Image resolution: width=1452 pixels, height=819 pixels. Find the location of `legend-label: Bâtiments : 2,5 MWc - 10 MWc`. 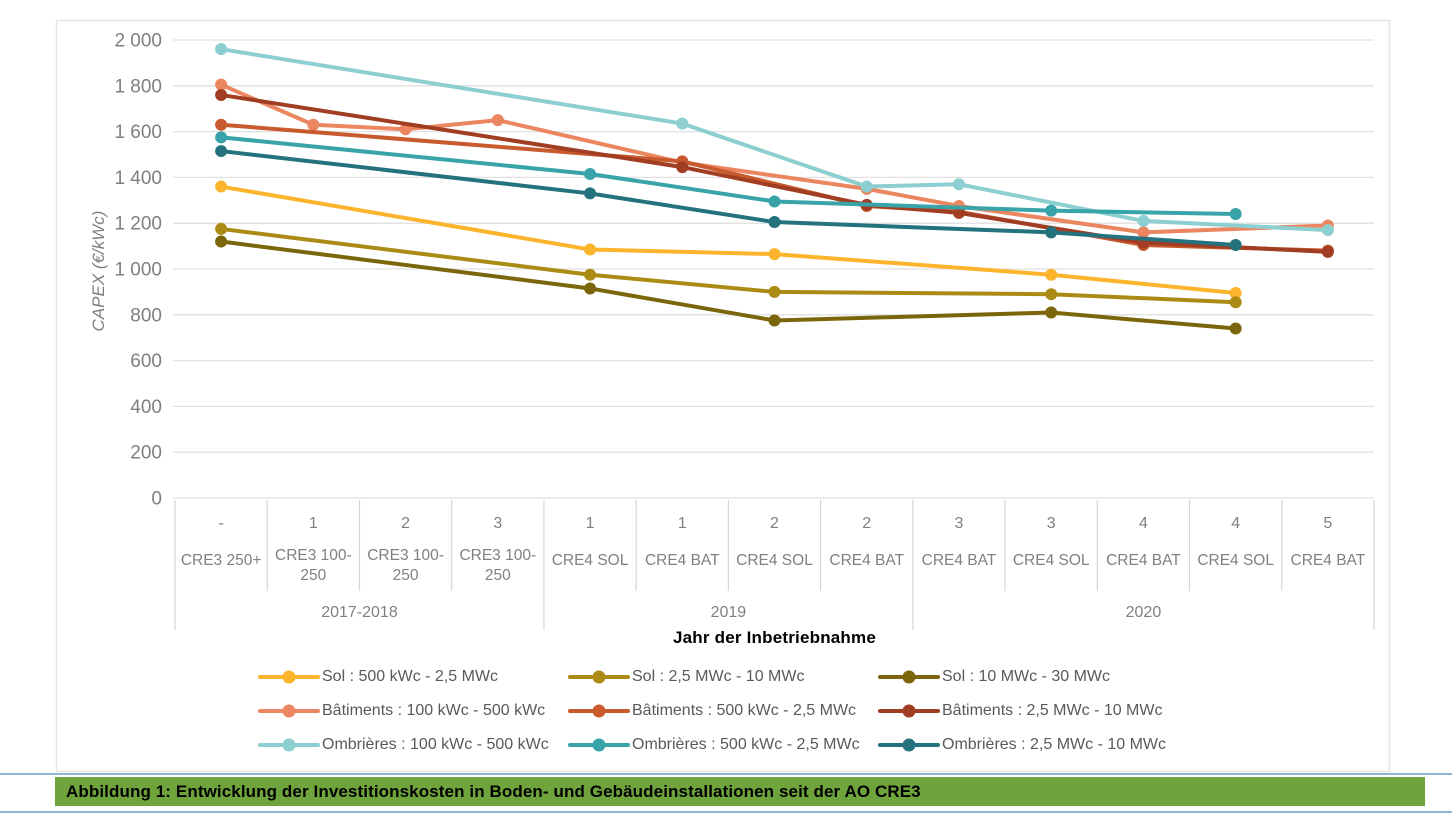

legend-label: Bâtiments : 2,5 MWc - 10 MWc is located at coordinates (1052, 710).